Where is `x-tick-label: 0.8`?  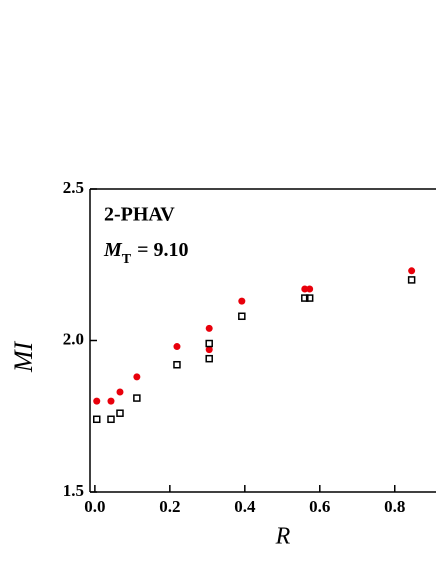
x-tick-label: 0.8 is located at coordinates (394, 506).